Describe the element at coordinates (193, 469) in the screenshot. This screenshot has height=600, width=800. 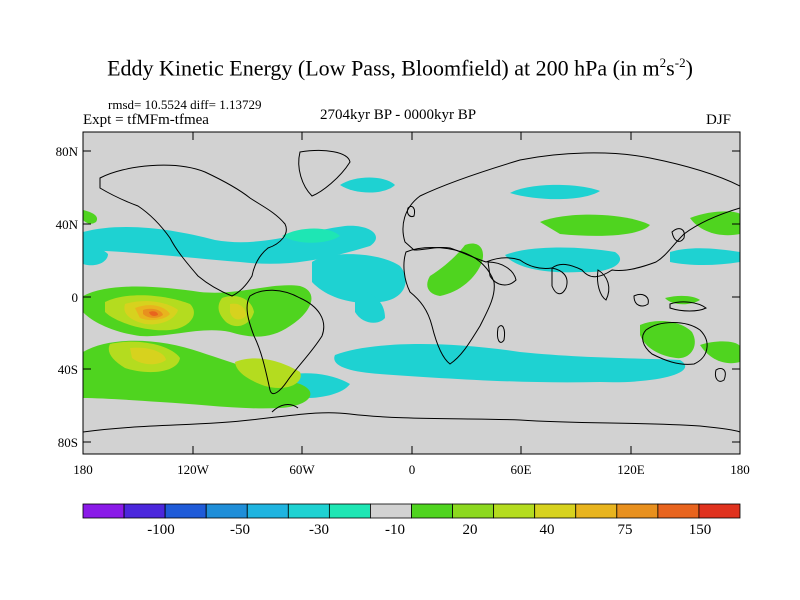
I see `lon-tick-120w: 120W` at that location.